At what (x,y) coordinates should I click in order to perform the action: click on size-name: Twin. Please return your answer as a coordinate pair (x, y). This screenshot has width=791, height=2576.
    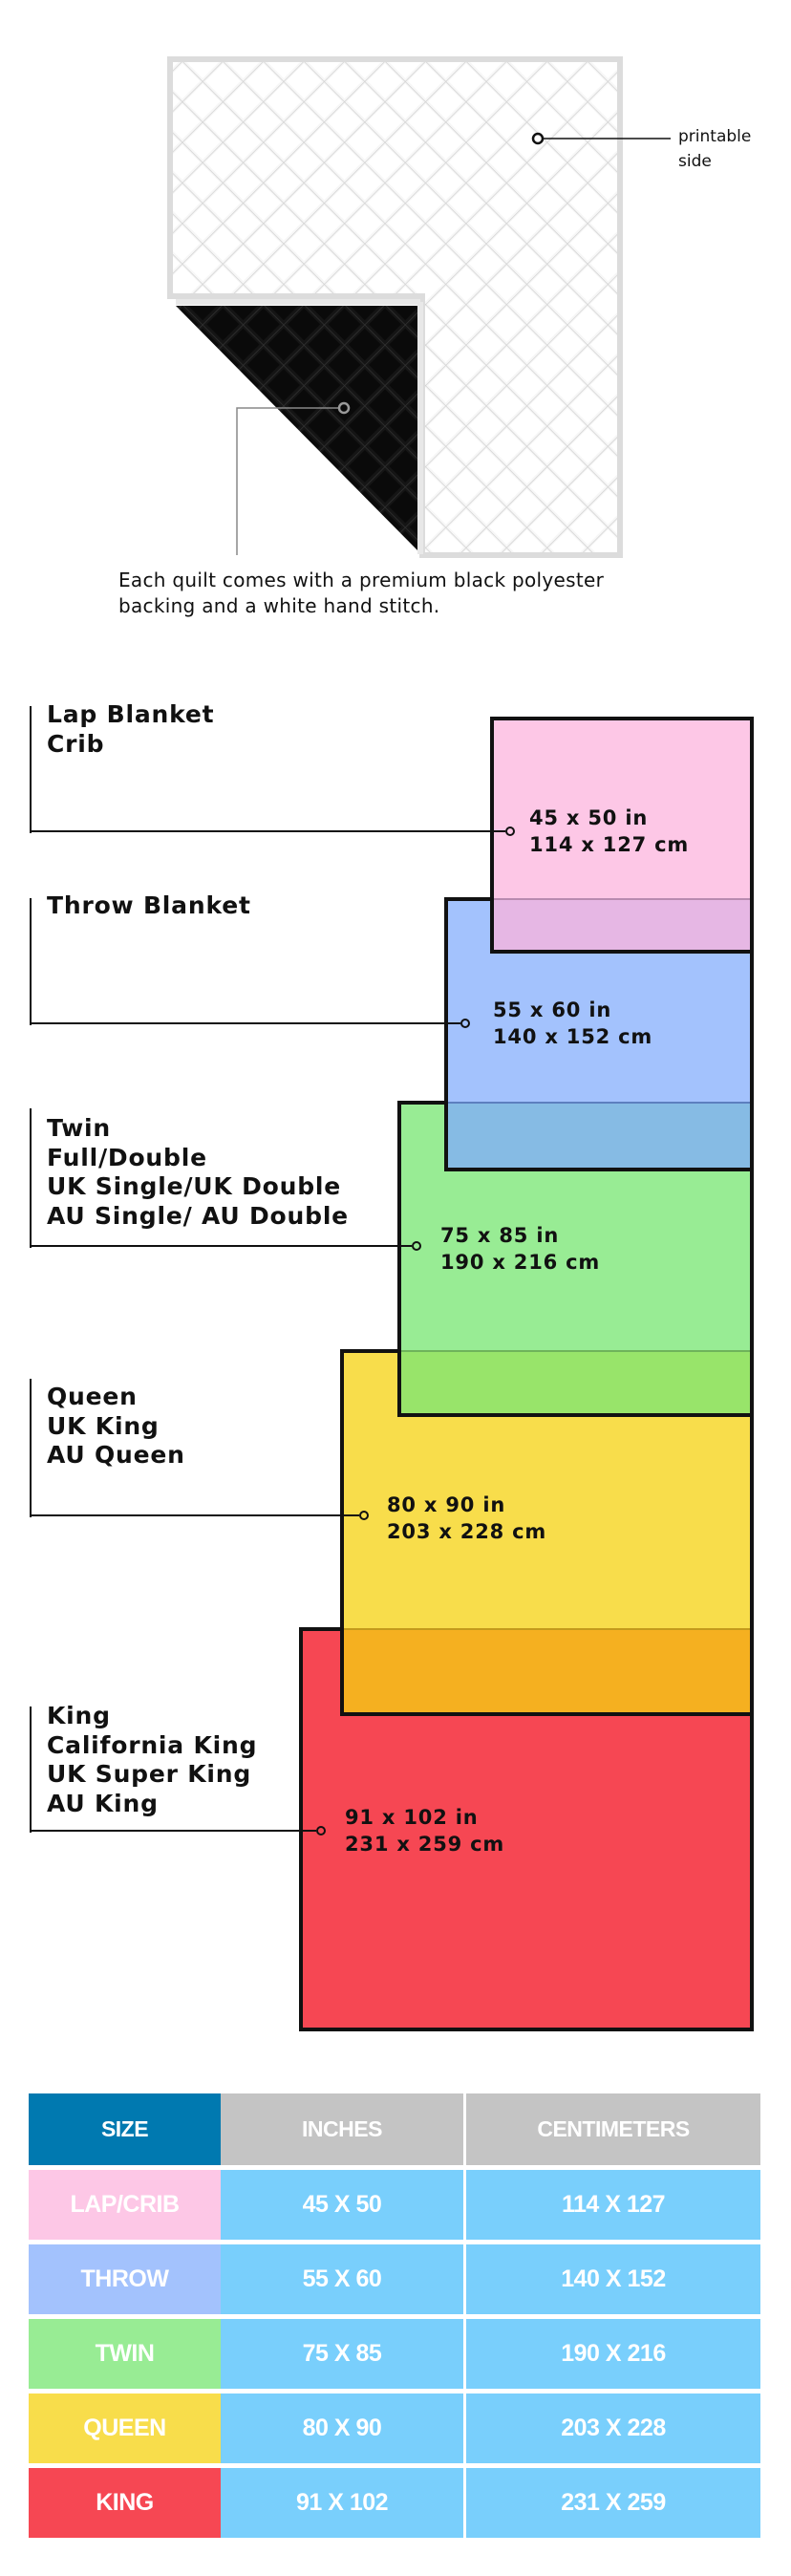
    Looking at the image, I should click on (79, 1128).